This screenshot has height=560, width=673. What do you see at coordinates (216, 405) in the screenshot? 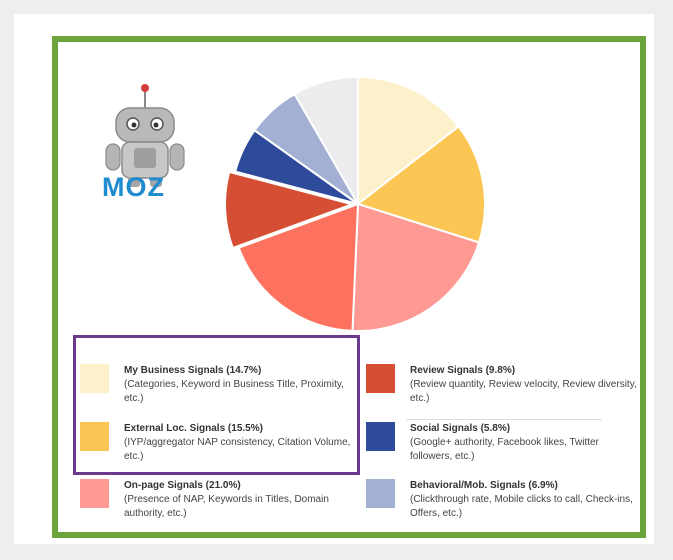
I see `highlight-box` at bounding box center [216, 405].